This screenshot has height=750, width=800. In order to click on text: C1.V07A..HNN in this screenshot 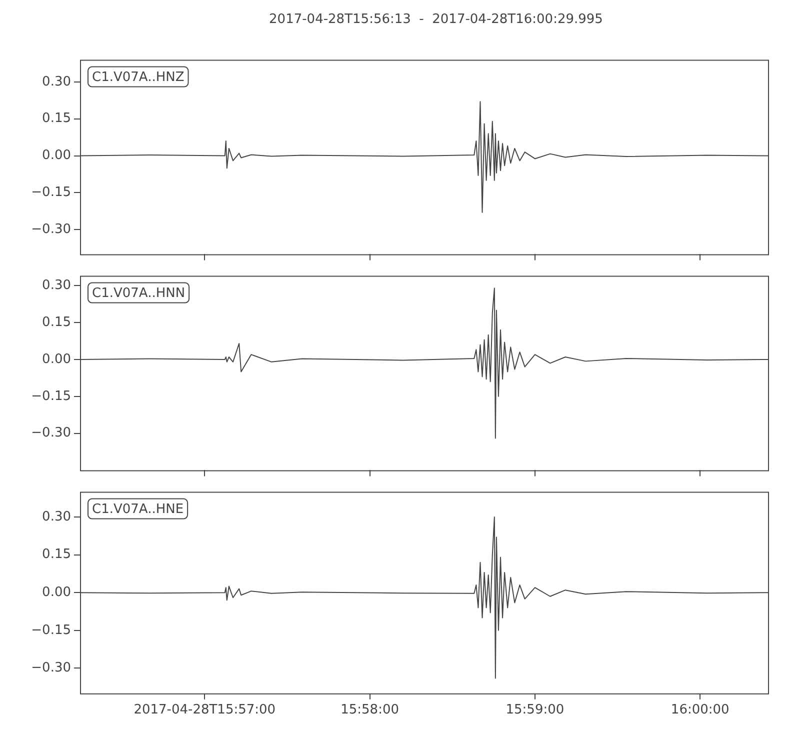, I will do `click(139, 294)`.